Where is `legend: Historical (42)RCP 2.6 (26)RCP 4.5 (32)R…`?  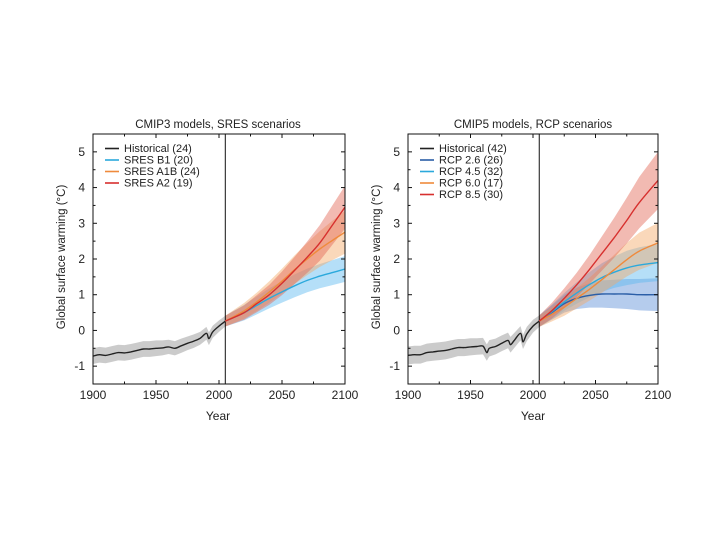 legend: Historical (42)RCP 2.6 (26)RCP 4.5 (32)R… is located at coordinates (463, 172).